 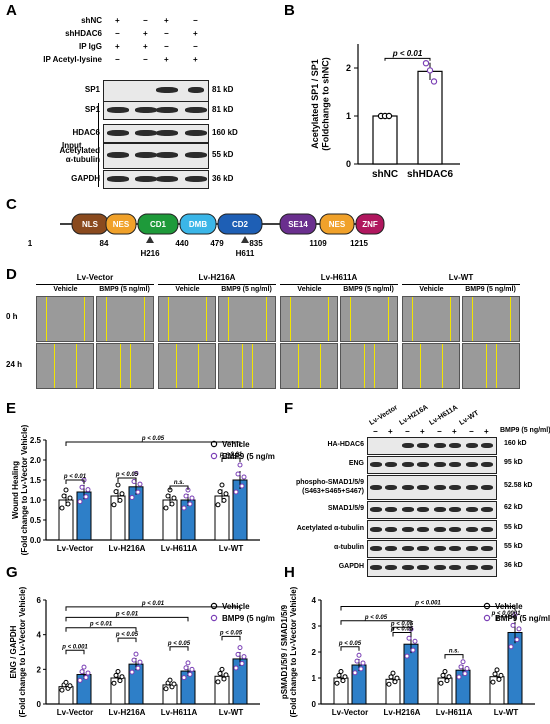 I want to click on position-label: 1109, so click(x=318, y=243).